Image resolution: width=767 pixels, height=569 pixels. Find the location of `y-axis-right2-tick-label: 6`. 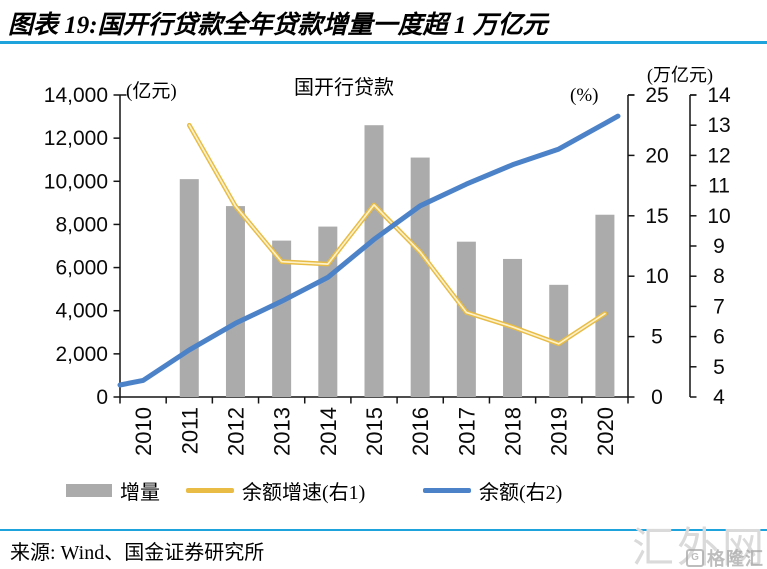

y-axis-right2-tick-label: 6 is located at coordinates (719, 337).